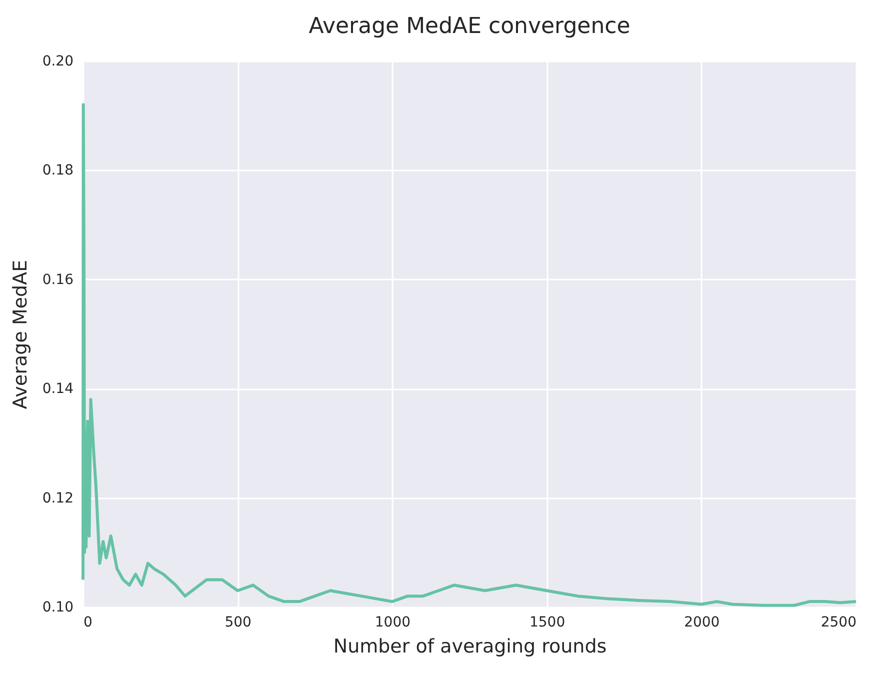 This screenshot has width=885, height=673. Describe the element at coordinates (88, 622) in the screenshot. I see `x-tick-label: 0` at that location.